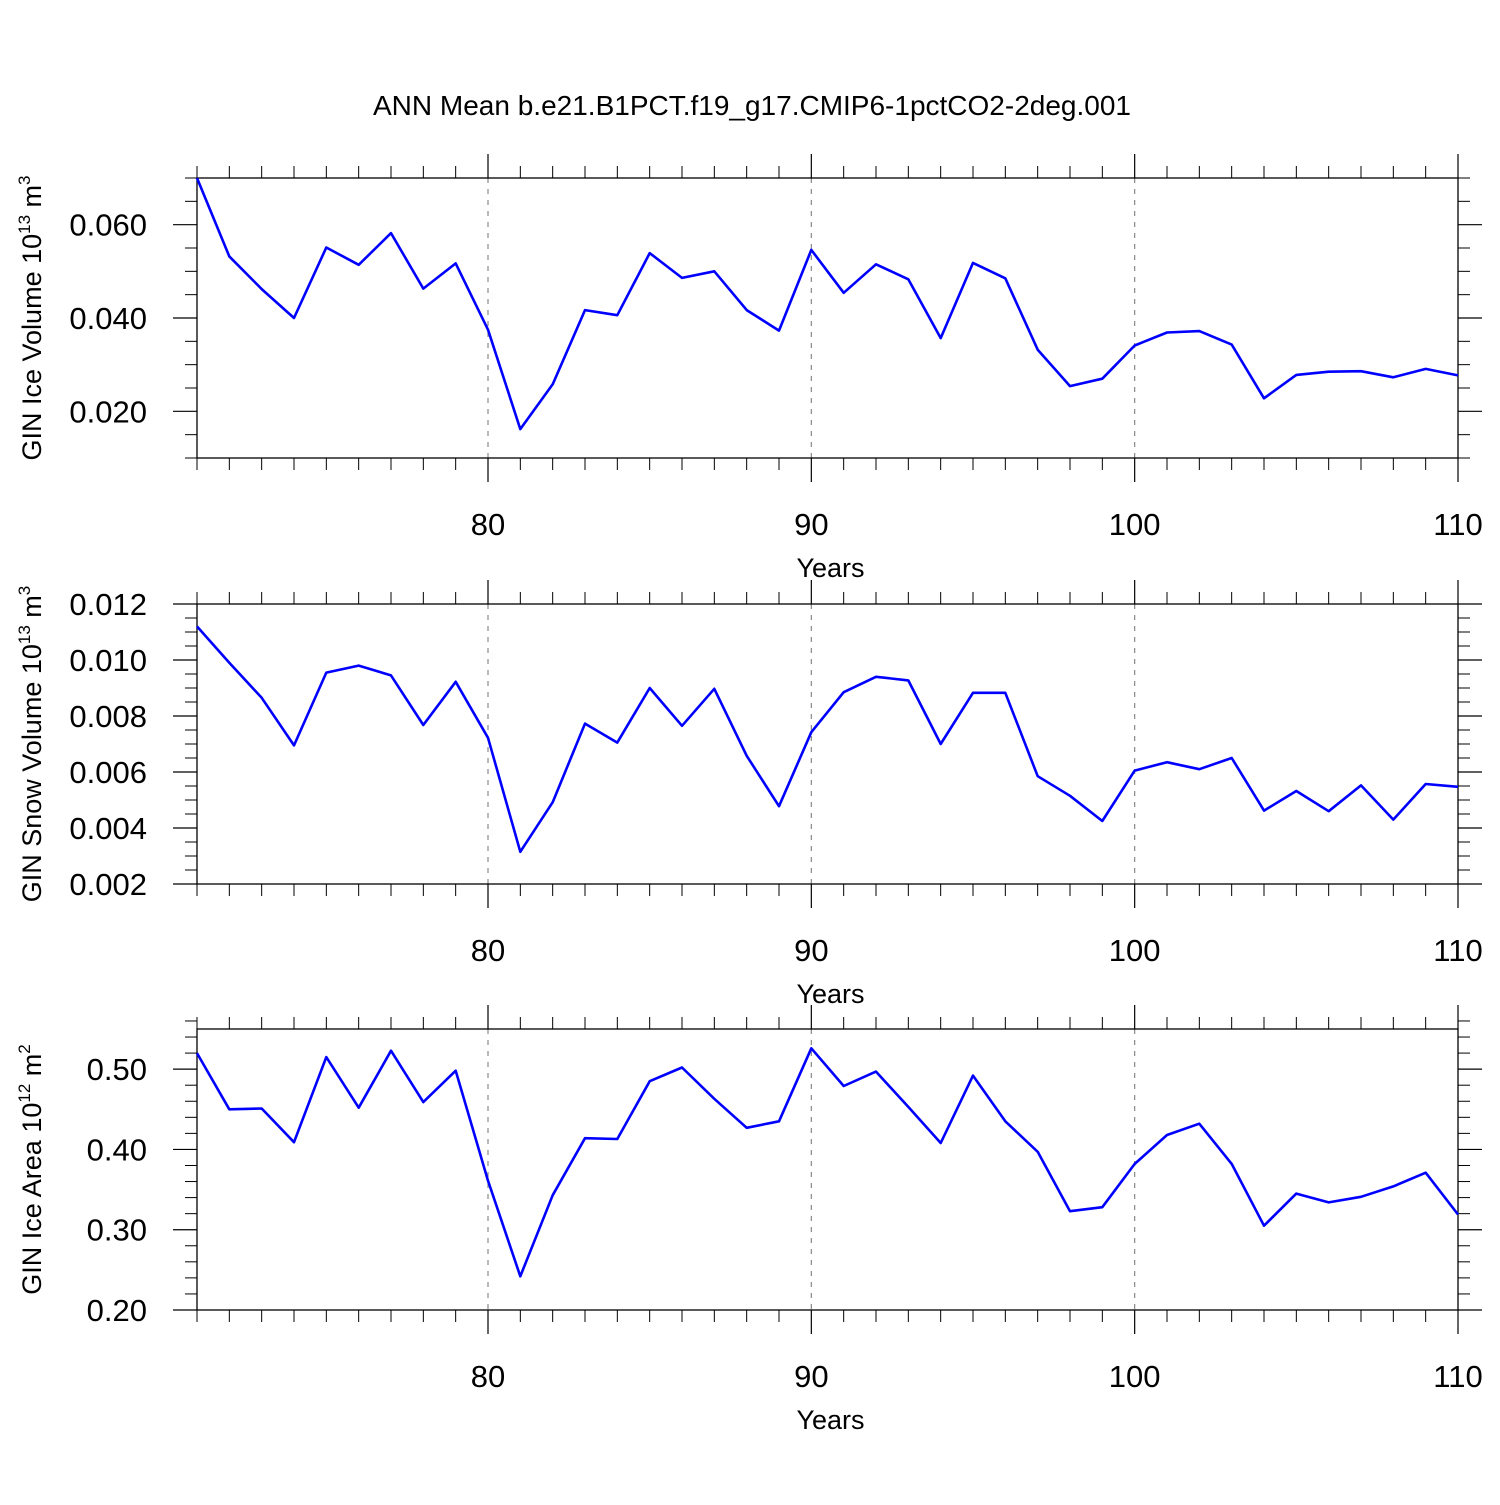 The width and height of the screenshot is (1500, 1505). Describe the element at coordinates (24, 1093) in the screenshot. I see `y-axis-title-superscript: 12` at that location.